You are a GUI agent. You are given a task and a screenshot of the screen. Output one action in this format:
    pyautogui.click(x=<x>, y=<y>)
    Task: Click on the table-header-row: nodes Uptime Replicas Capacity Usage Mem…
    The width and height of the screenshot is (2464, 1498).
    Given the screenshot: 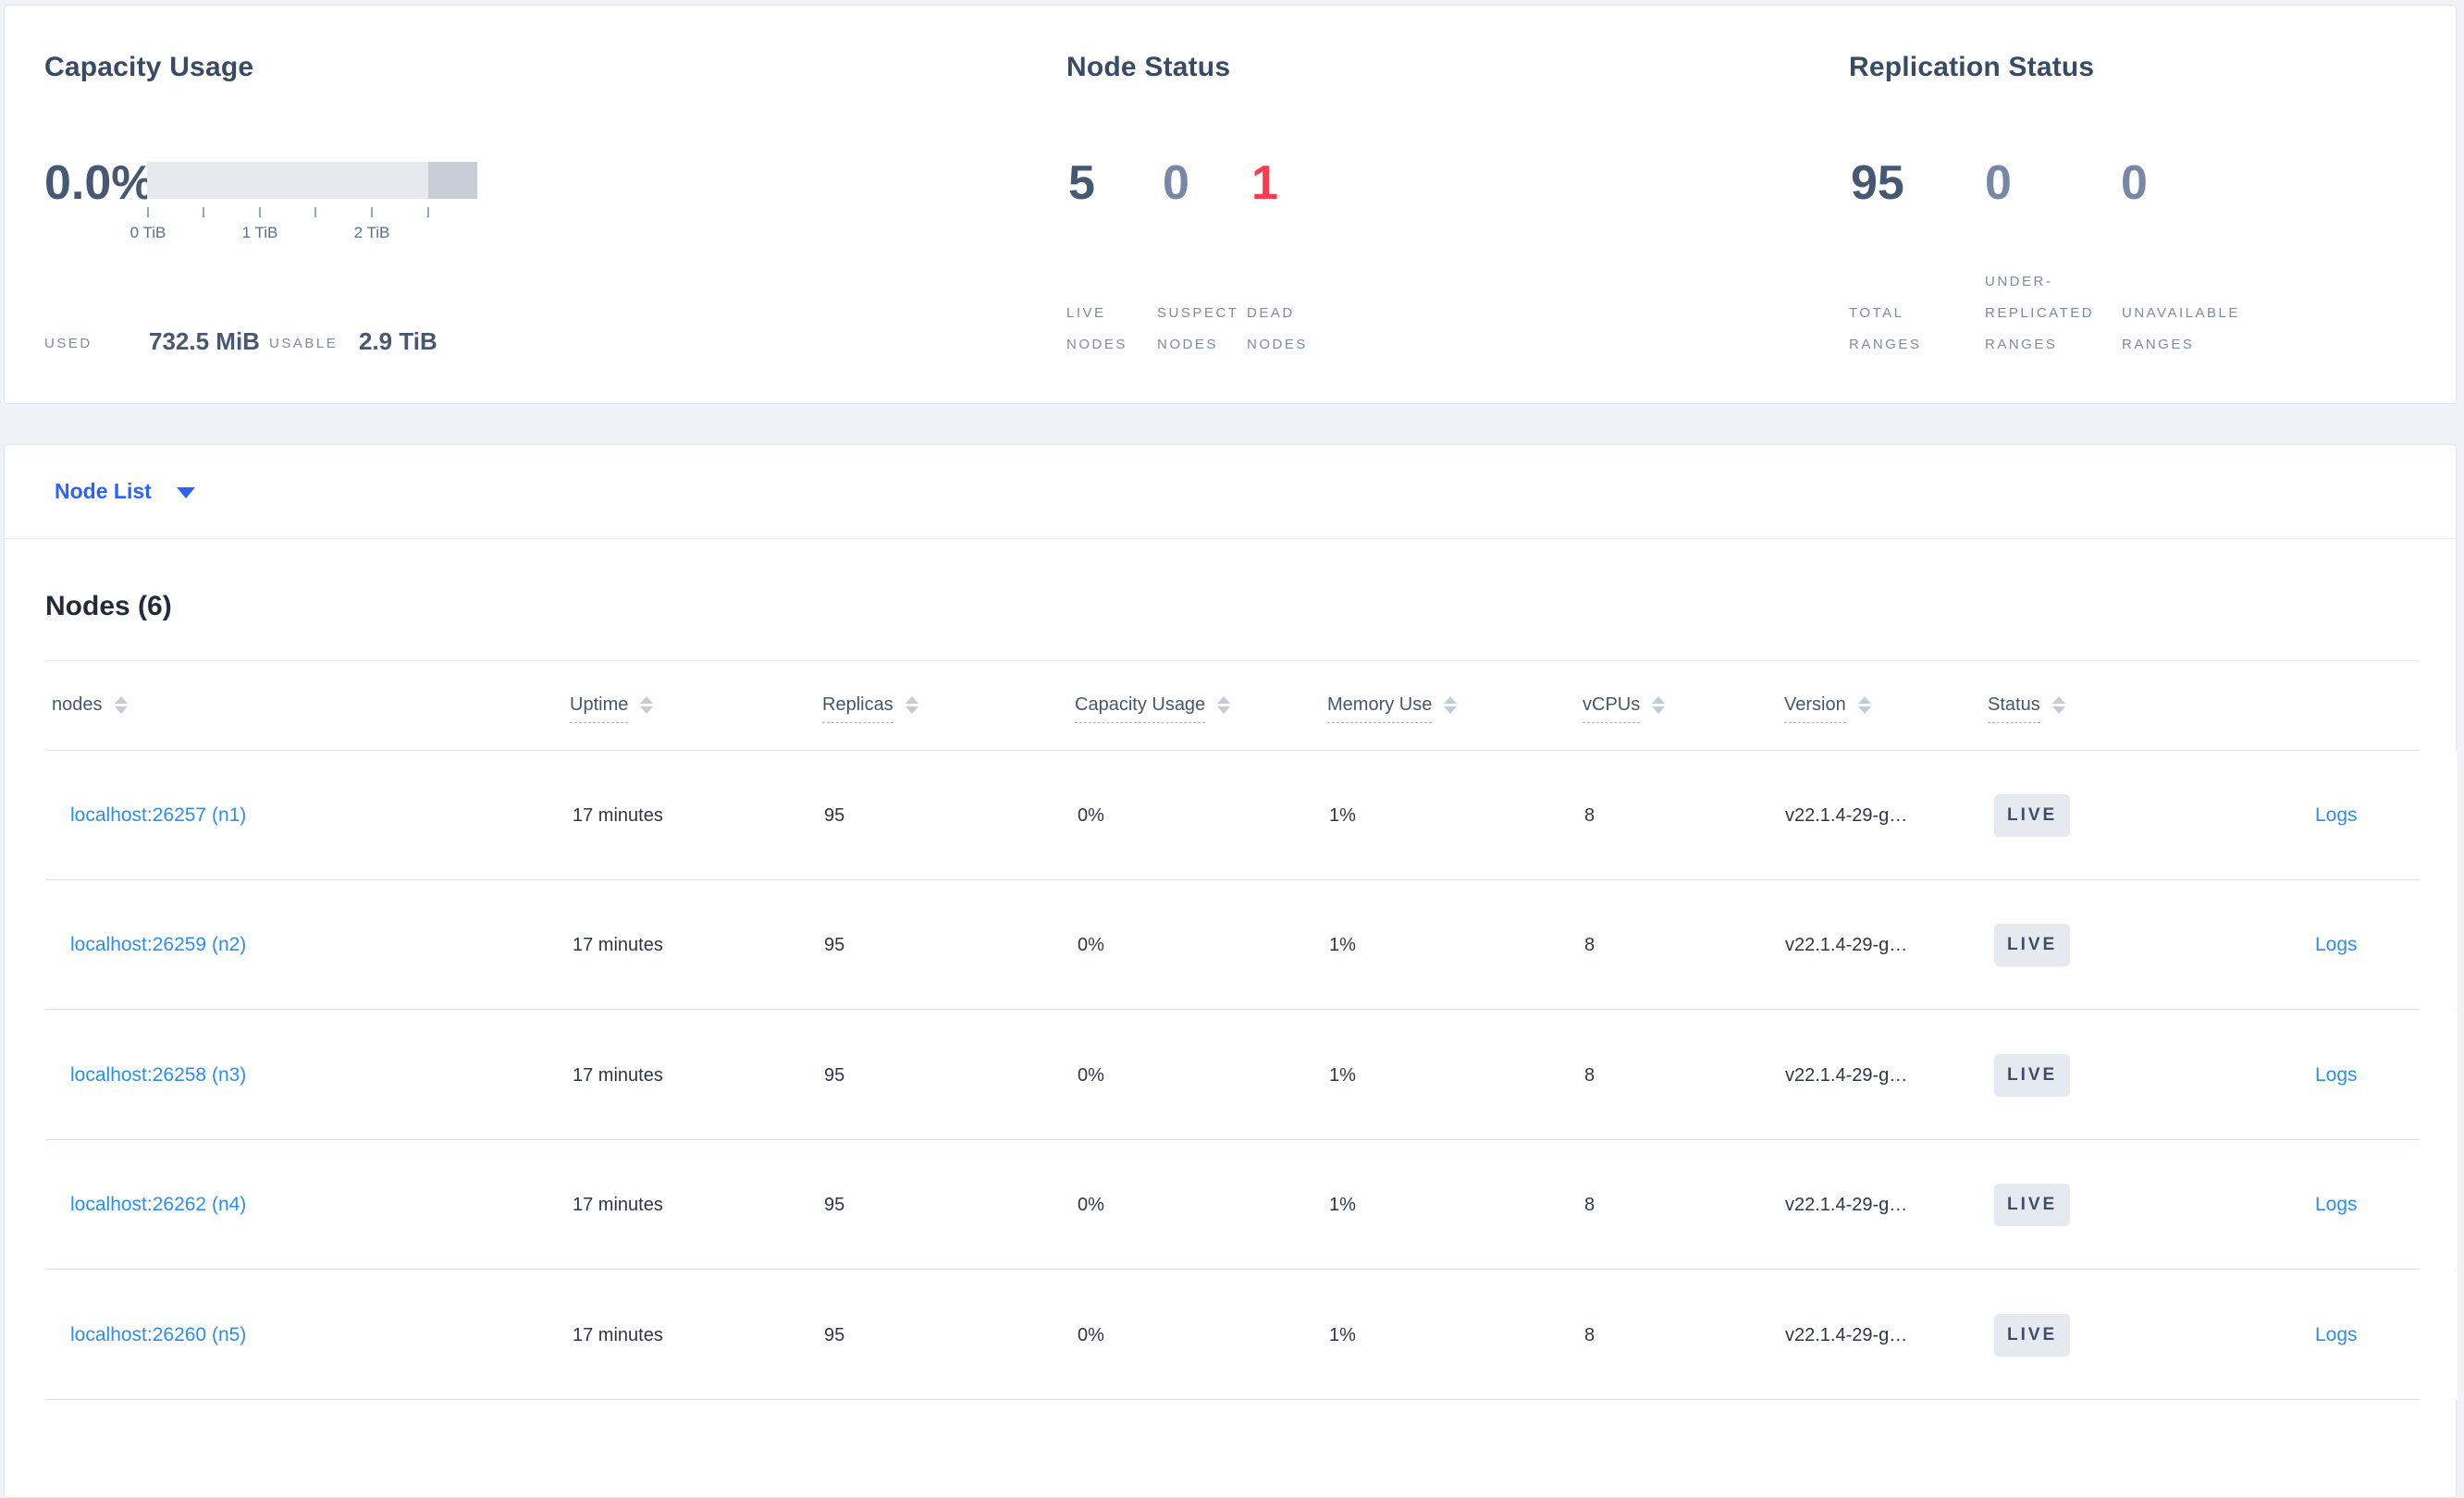 What is the action you would take?
    pyautogui.click(x=1231, y=706)
    